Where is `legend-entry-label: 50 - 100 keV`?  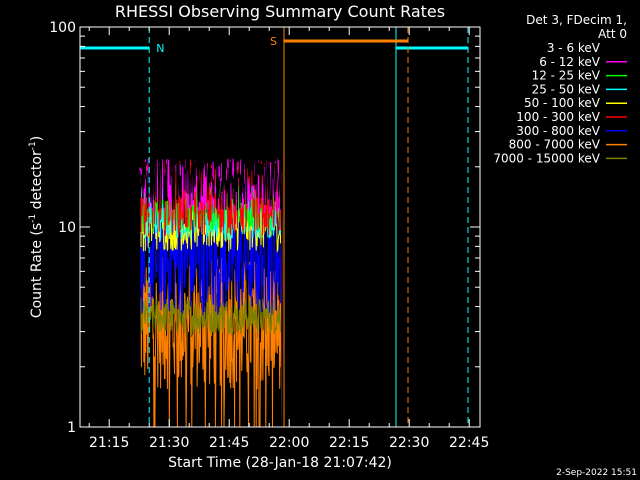 legend-entry-label: 50 - 100 keV is located at coordinates (562, 103).